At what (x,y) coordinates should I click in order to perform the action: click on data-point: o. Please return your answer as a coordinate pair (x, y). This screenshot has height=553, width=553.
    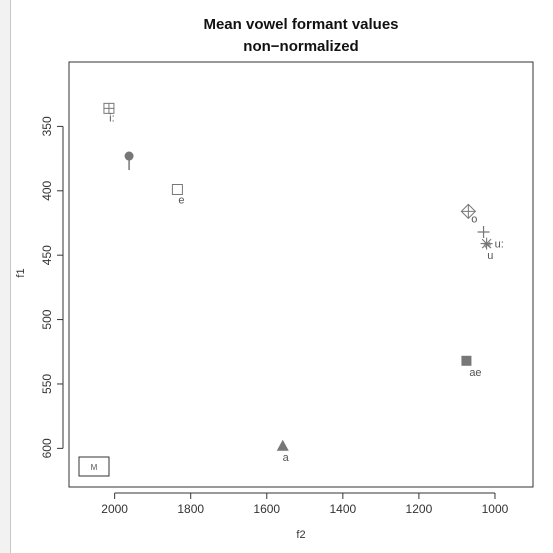
    Looking at the image, I should click on (468, 214).